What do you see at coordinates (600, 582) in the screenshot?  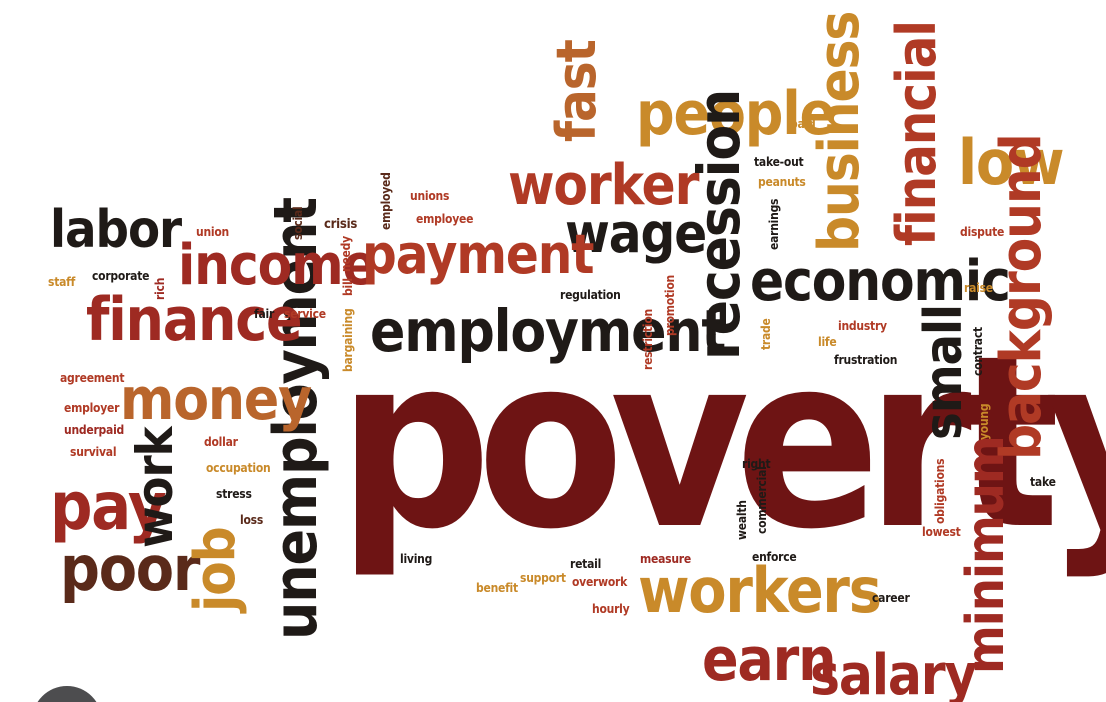 I see `word-overwork: overwork` at bounding box center [600, 582].